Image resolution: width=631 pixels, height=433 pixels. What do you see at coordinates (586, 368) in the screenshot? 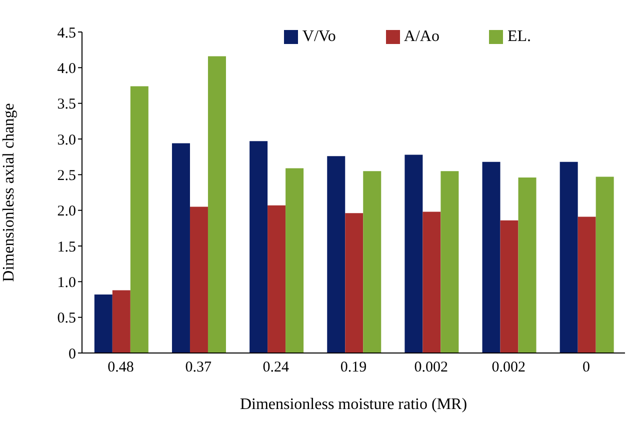
I see `x-tick-label: 0` at bounding box center [586, 368].